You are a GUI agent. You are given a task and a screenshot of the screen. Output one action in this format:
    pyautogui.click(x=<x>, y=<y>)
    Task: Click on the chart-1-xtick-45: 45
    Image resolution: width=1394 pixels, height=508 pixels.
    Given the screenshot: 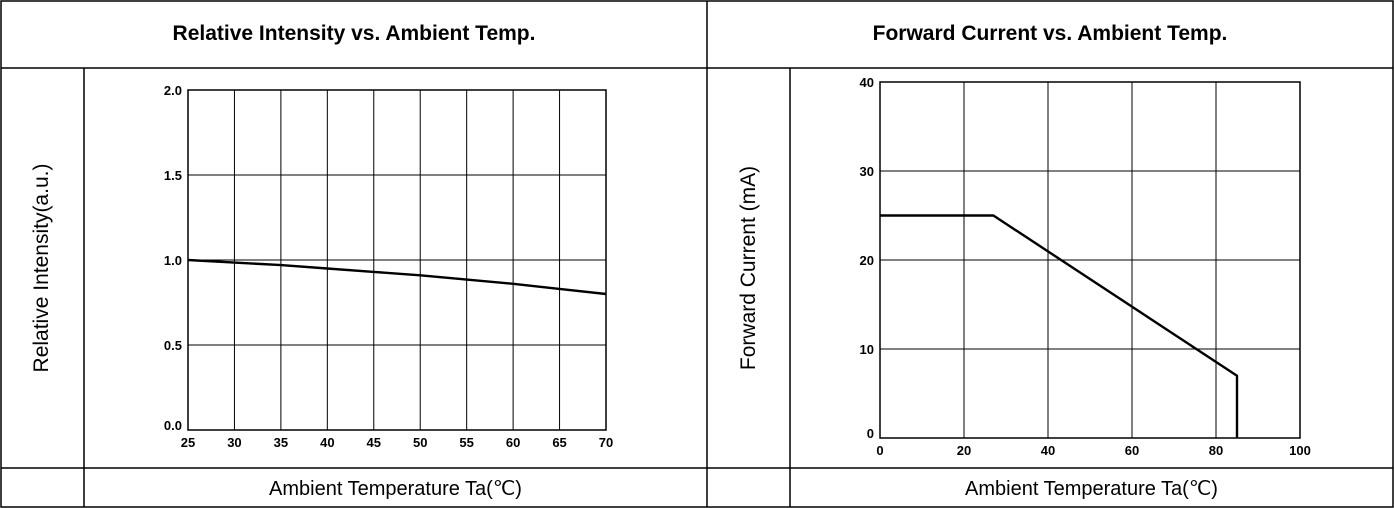 What is the action you would take?
    pyautogui.click(x=374, y=442)
    